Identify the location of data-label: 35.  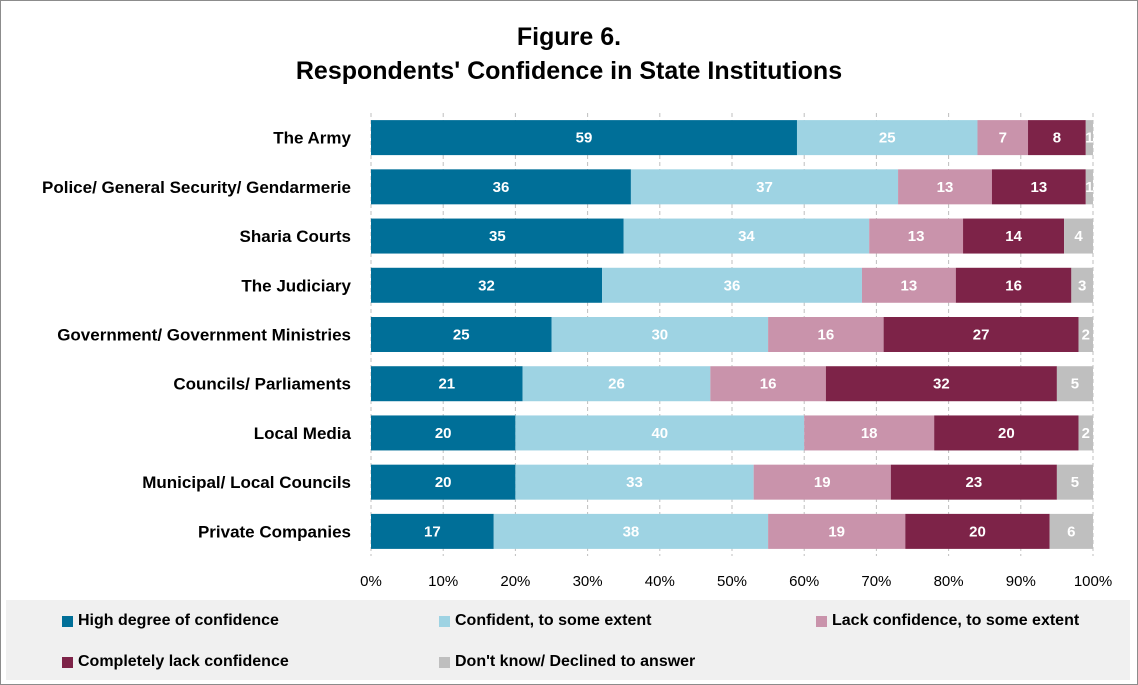
(497, 236).